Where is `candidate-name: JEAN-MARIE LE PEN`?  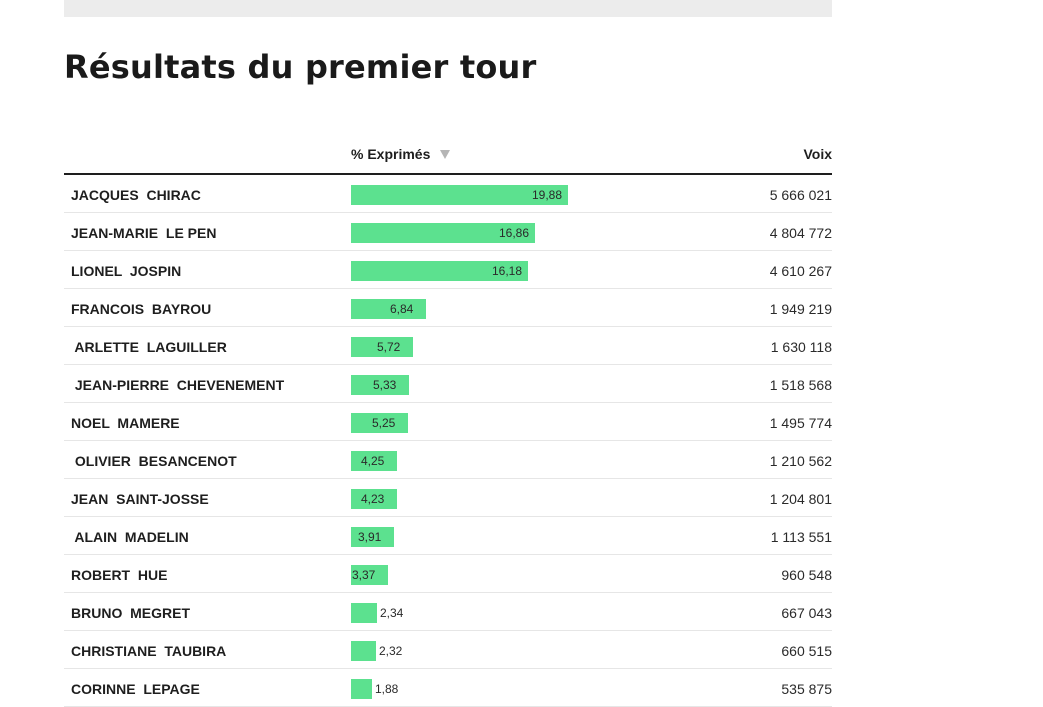
candidate-name: JEAN-MARIE LE PEN is located at coordinates (144, 233).